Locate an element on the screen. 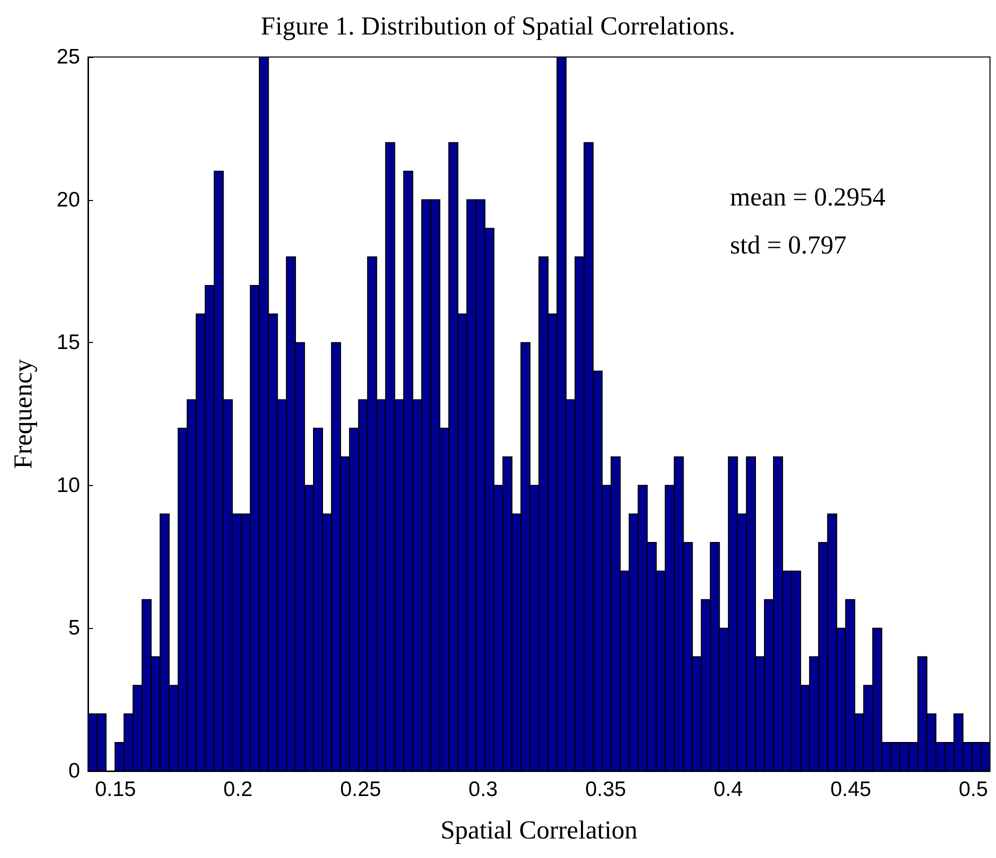  y-tick-label: 5 is located at coordinates (74, 628).